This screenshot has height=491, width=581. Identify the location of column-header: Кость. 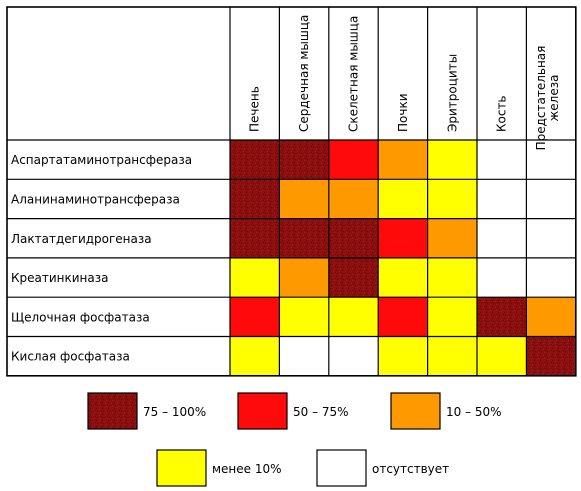
(502, 113).